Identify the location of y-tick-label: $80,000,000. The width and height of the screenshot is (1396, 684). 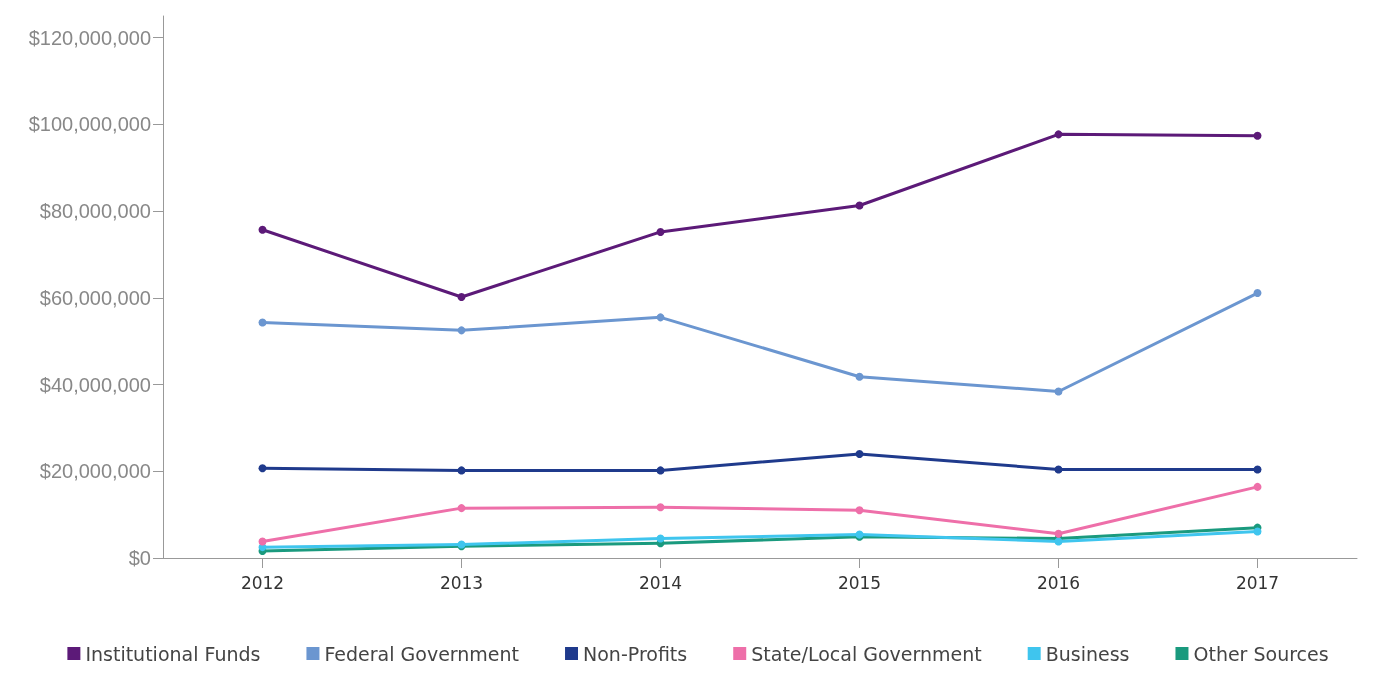
(95, 211).